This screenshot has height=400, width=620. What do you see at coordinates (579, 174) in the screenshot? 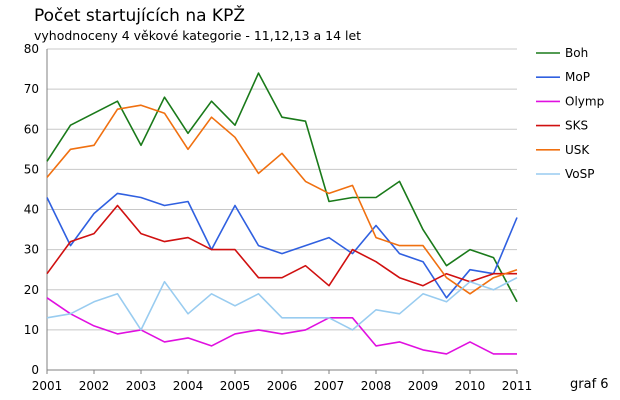
I see `legend-label-vosp: VoSP` at bounding box center [579, 174].